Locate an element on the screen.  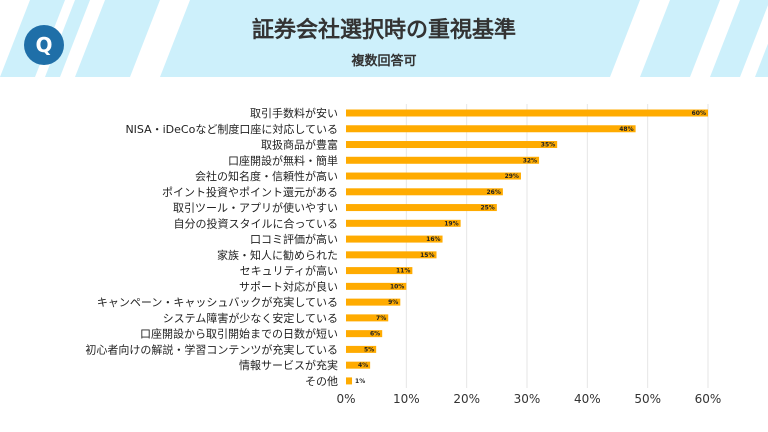
category-label: セキュリティが高い is located at coordinates (289, 271).